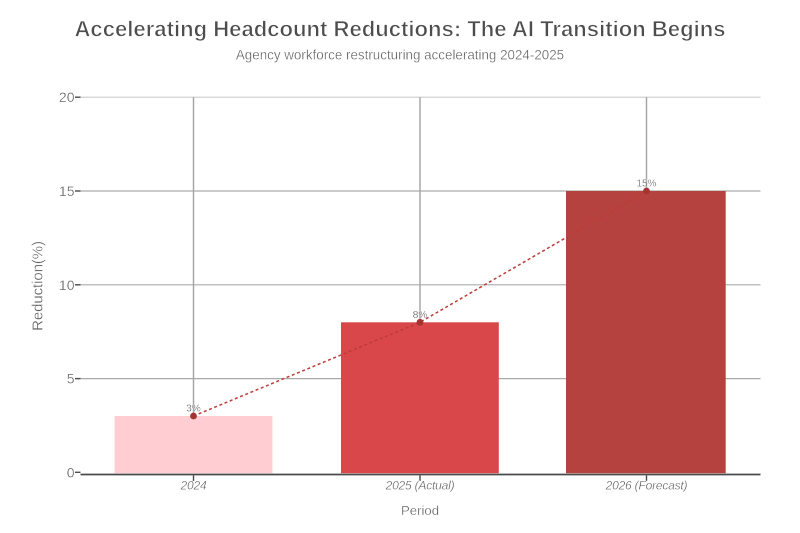  Describe the element at coordinates (71, 379) in the screenshot. I see `svg-text: 5` at that location.